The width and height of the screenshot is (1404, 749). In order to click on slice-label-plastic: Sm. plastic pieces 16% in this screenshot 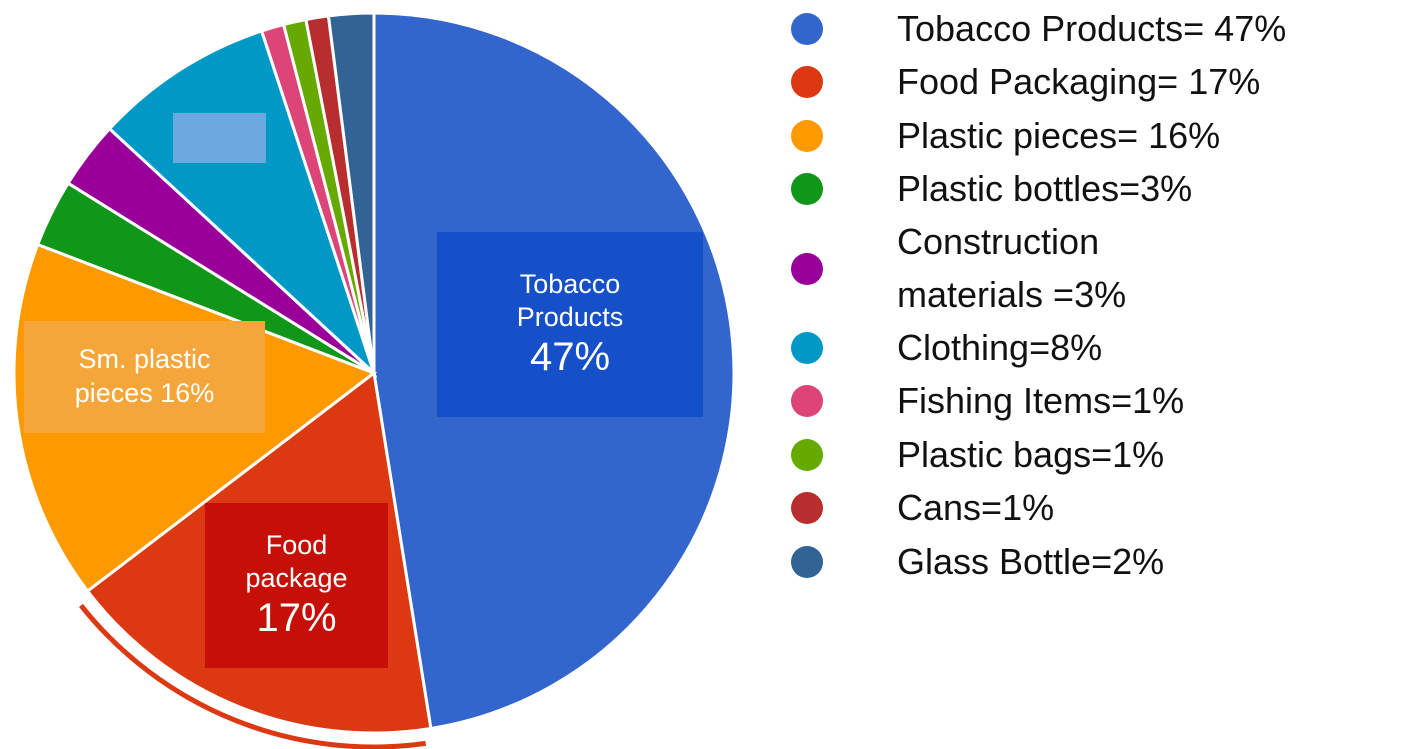, I will do `click(144, 377)`.